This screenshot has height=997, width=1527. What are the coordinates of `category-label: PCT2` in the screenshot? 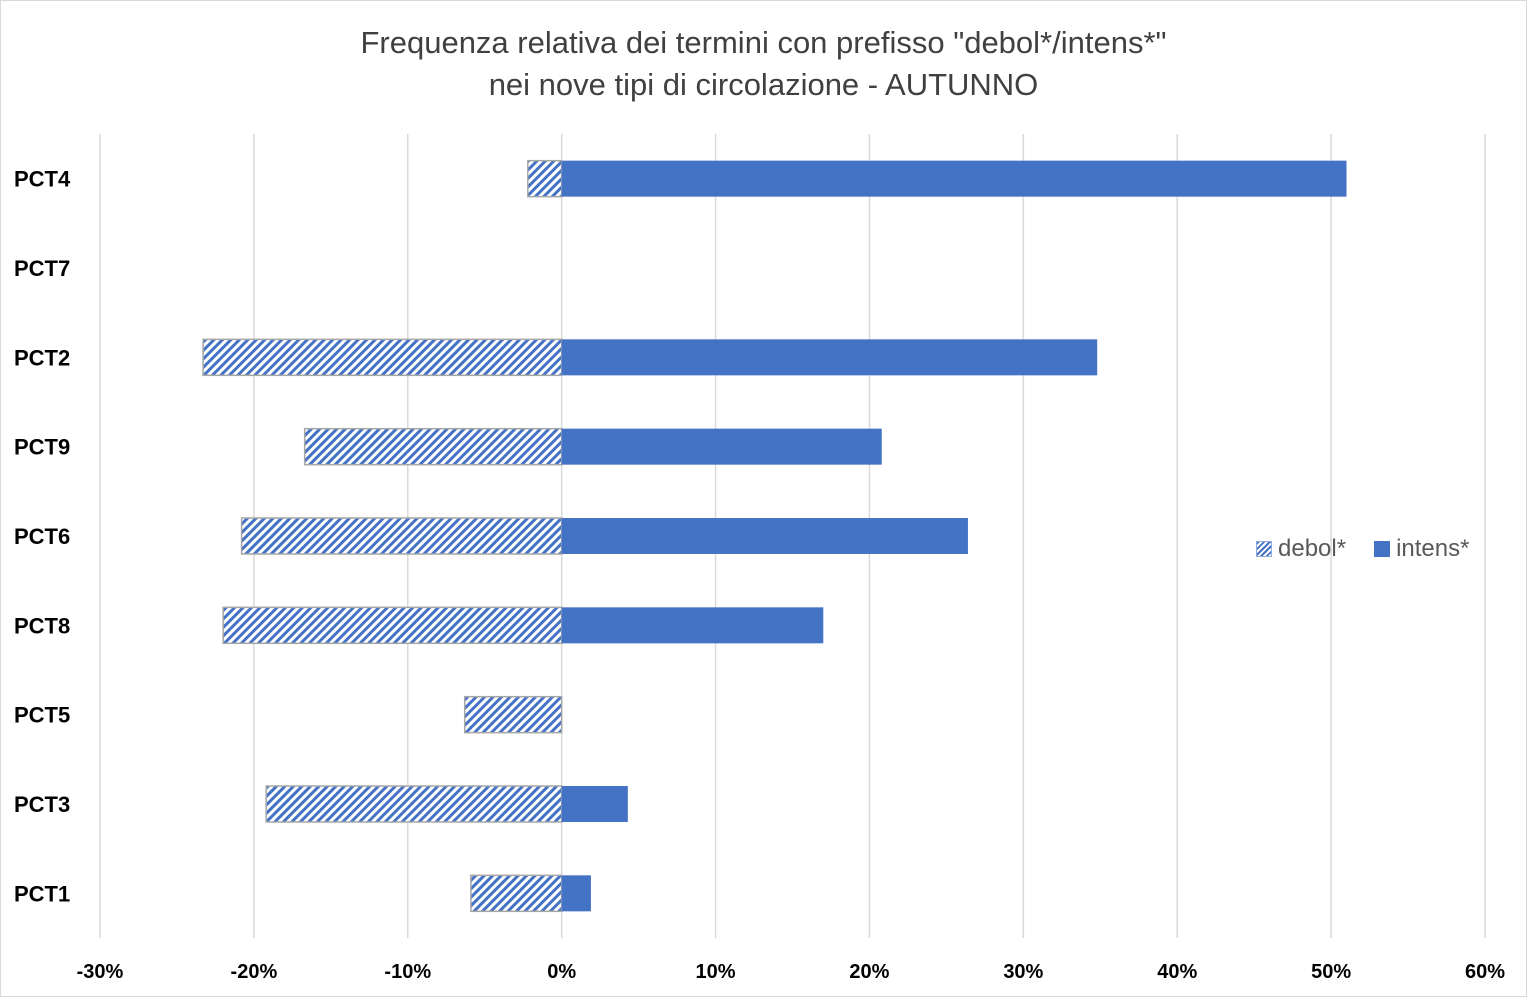 It's located at (42, 357).